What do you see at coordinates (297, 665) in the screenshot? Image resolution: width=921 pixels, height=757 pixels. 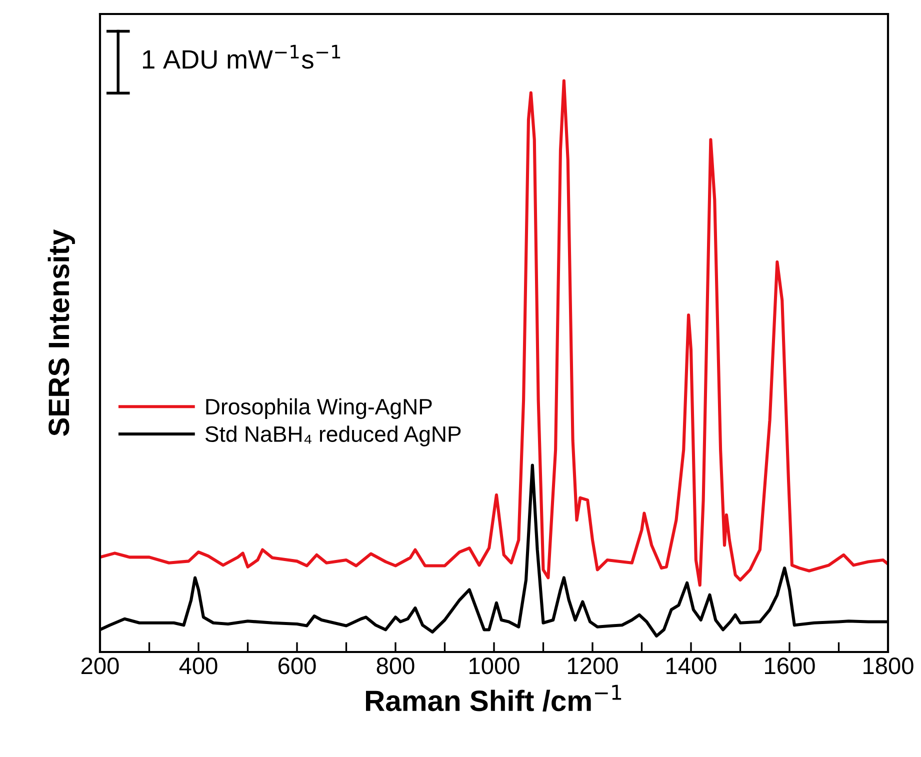 I see `x-tick-label: 600` at bounding box center [297, 665].